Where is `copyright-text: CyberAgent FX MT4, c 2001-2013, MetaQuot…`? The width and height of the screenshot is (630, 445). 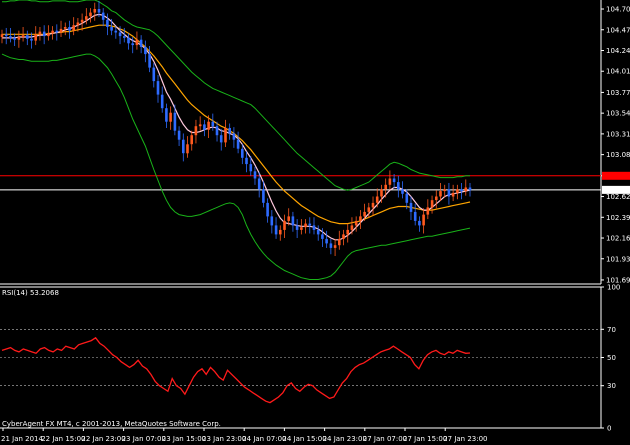 copyright-text: CyberAgent FX MT4, c 2001-2013, MetaQuot… is located at coordinates (111, 424).